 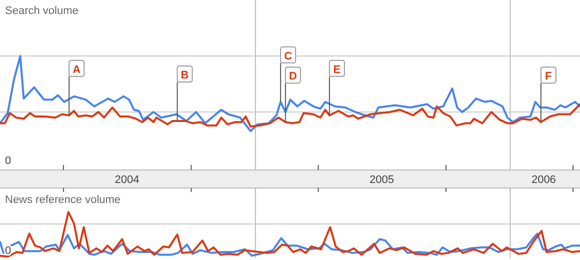 I want to click on x-tick-label: 2004, so click(x=127, y=180).